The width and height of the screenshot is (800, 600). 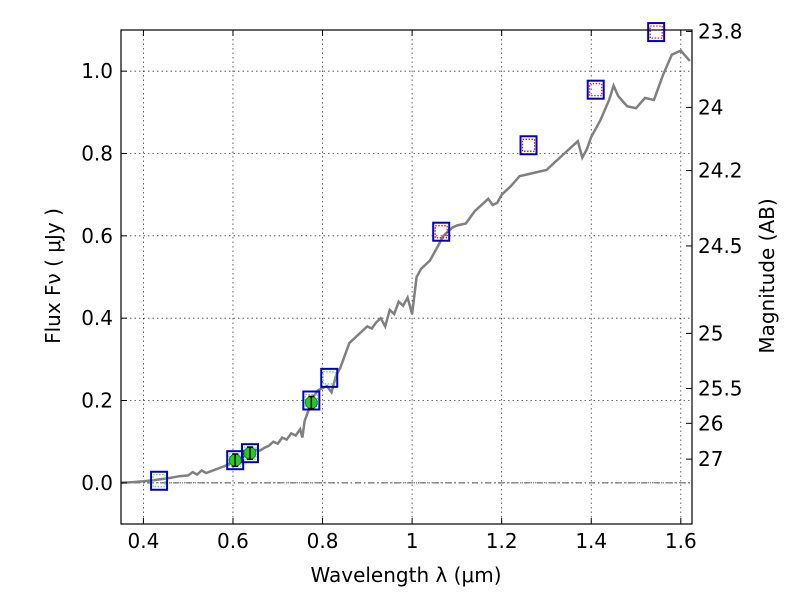 I want to click on y2-tick-label: 26, so click(x=710, y=423).